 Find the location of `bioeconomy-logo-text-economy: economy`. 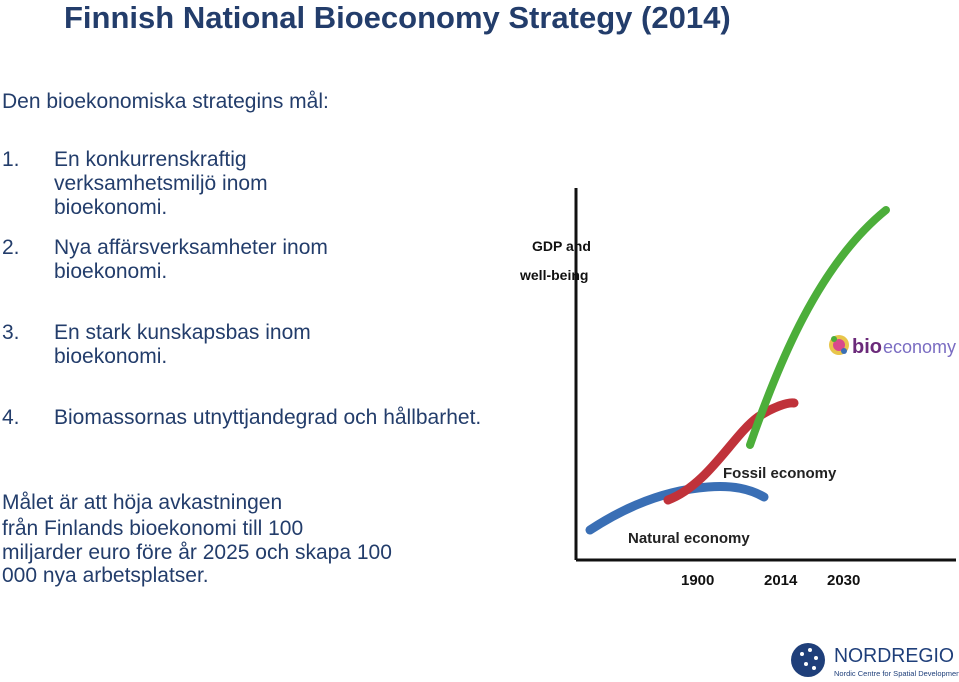

bioeconomy-logo-text-economy: economy is located at coordinates (919, 347).